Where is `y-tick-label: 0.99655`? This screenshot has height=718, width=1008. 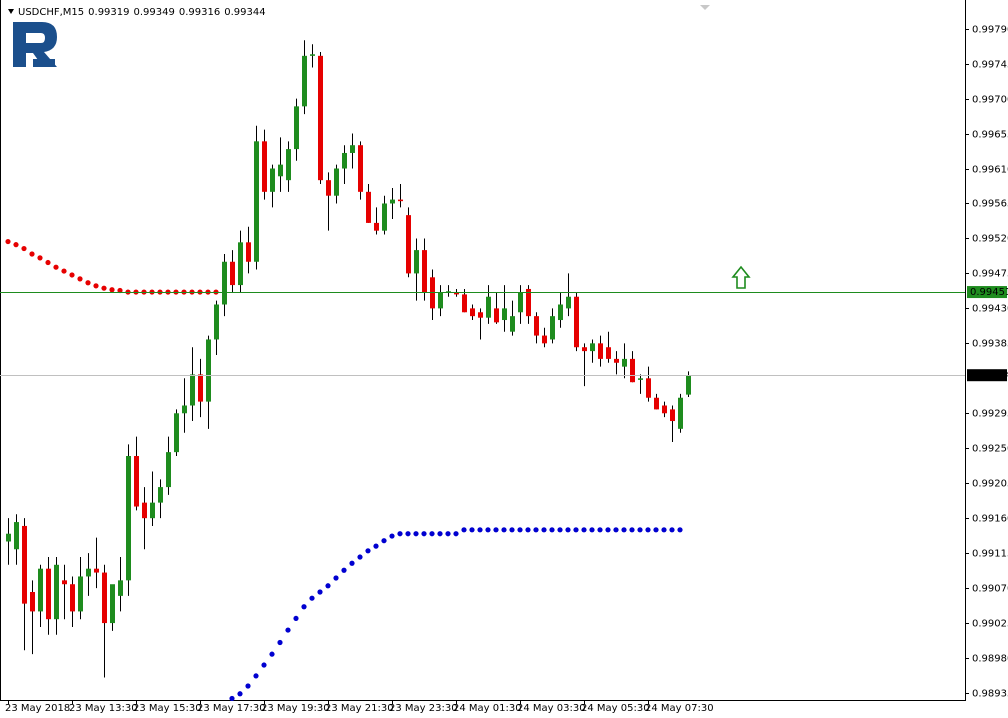 y-tick-label: 0.99655 is located at coordinates (990, 135).